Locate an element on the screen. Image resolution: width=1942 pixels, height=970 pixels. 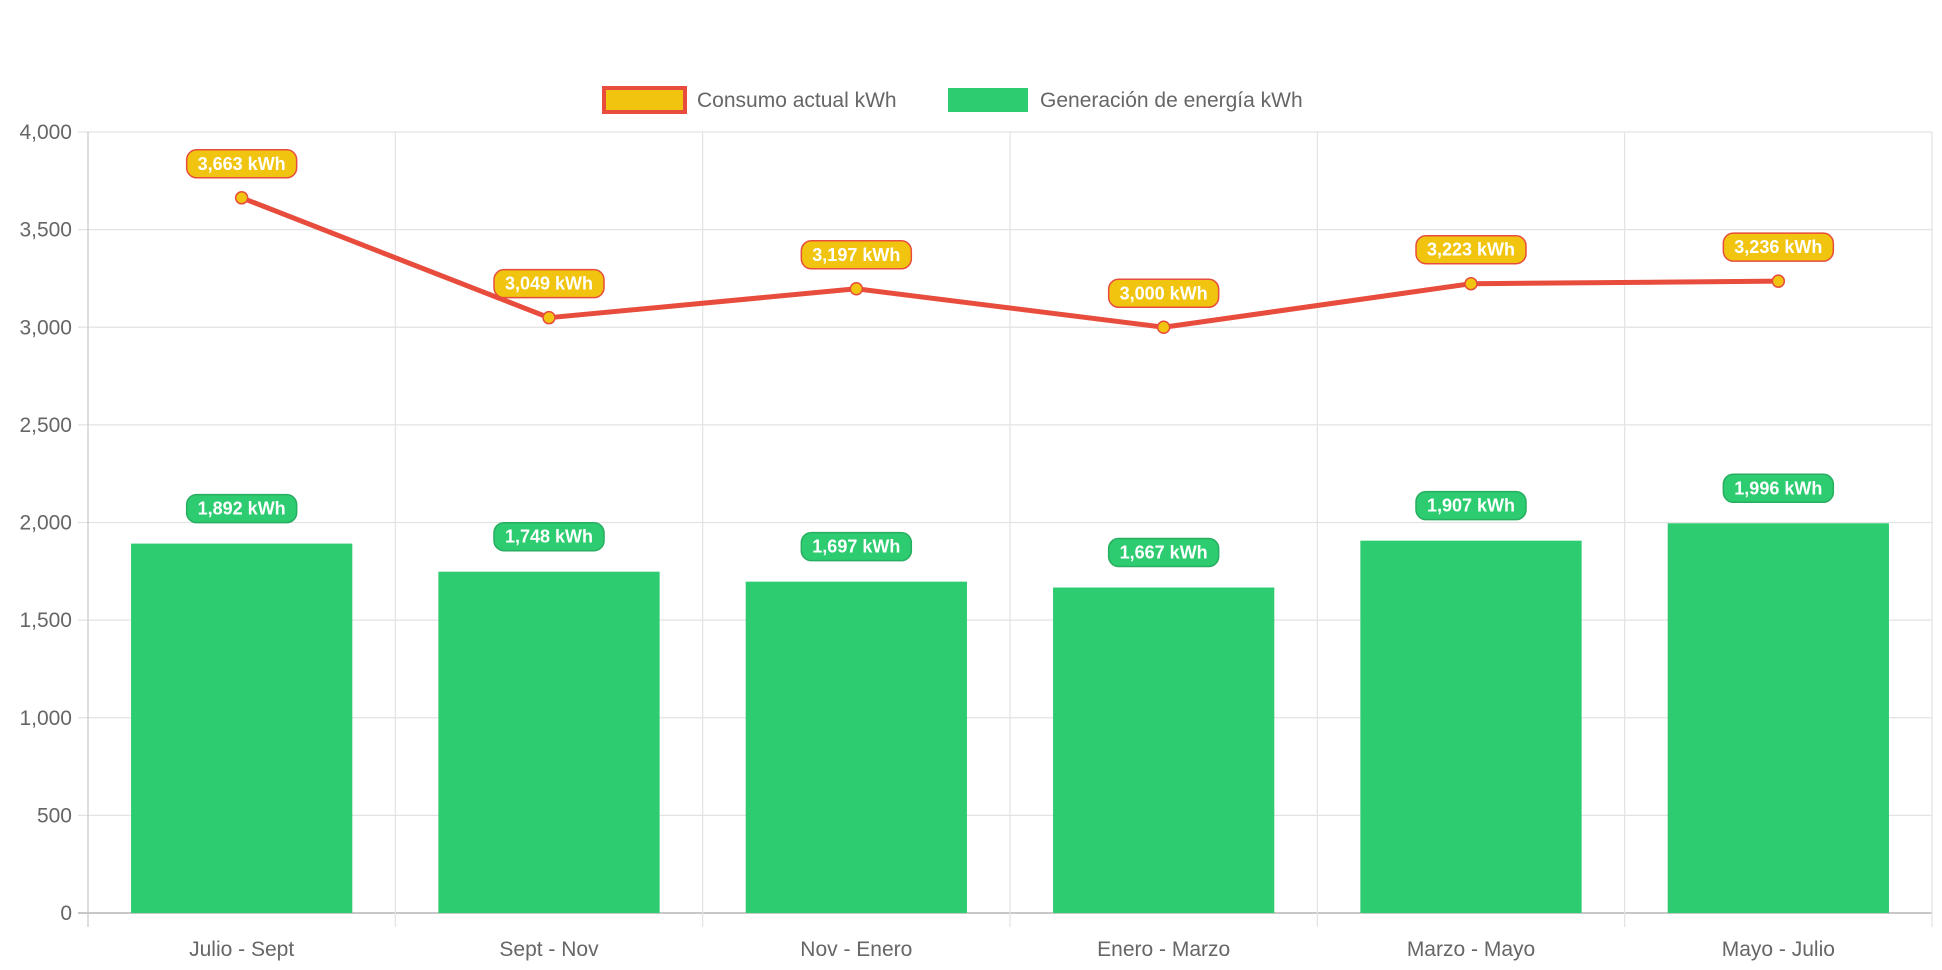
legend-item-generacion: Generación de energía kWh is located at coordinates (1125, 100).